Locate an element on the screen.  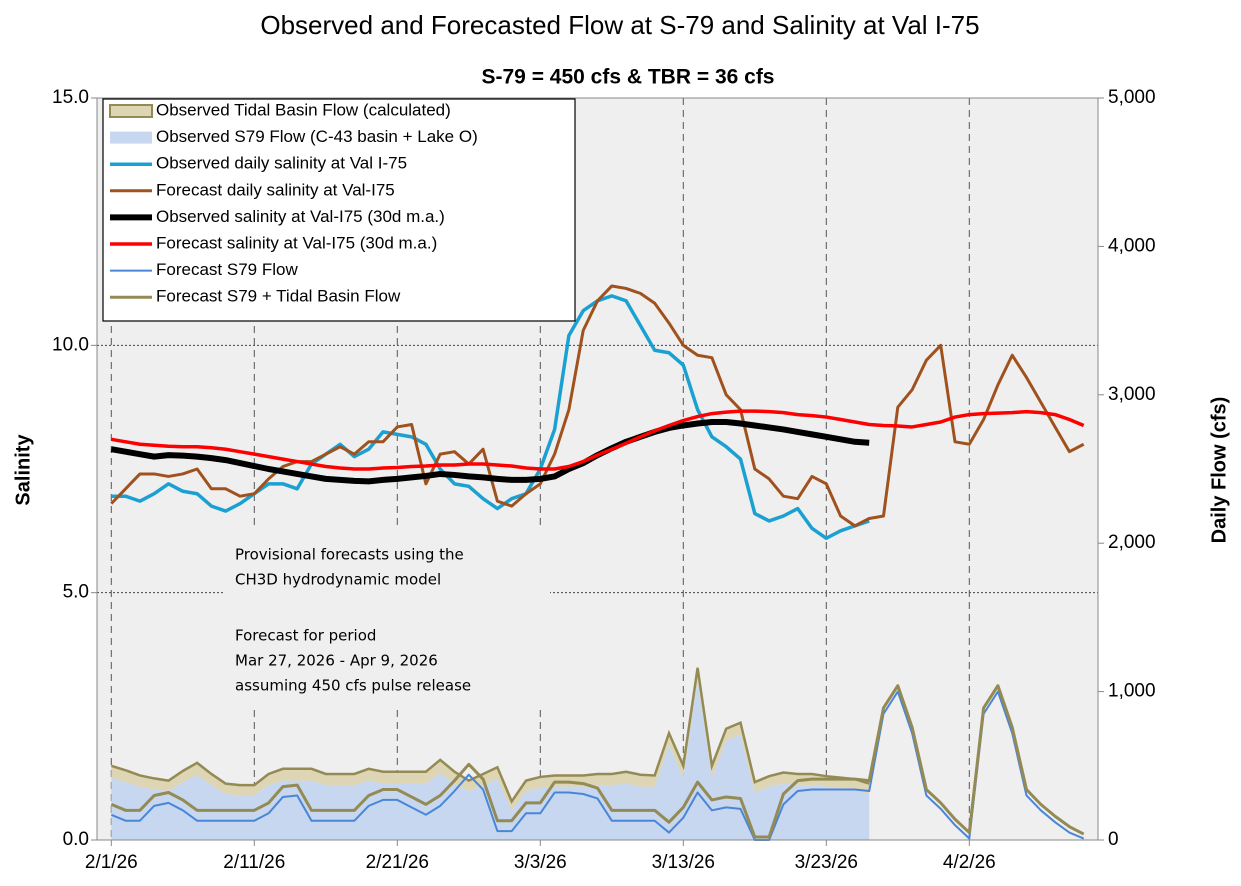
y-tick-label: 0.0 is located at coordinates (76, 839).